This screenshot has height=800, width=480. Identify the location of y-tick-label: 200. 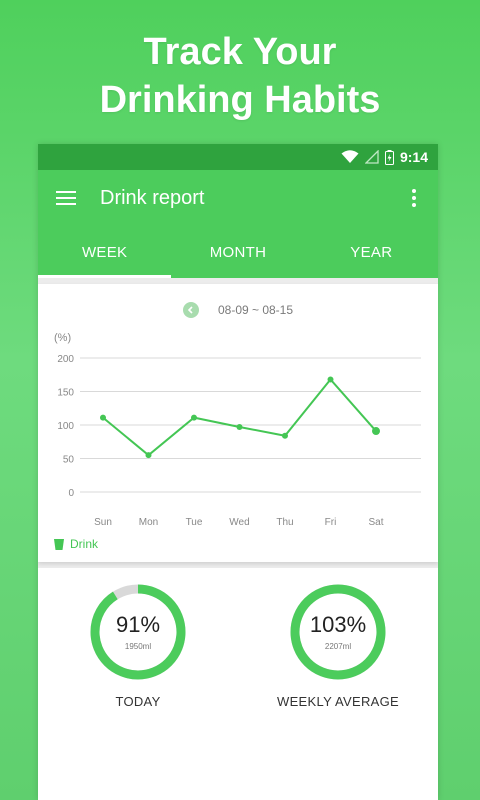
(65, 359).